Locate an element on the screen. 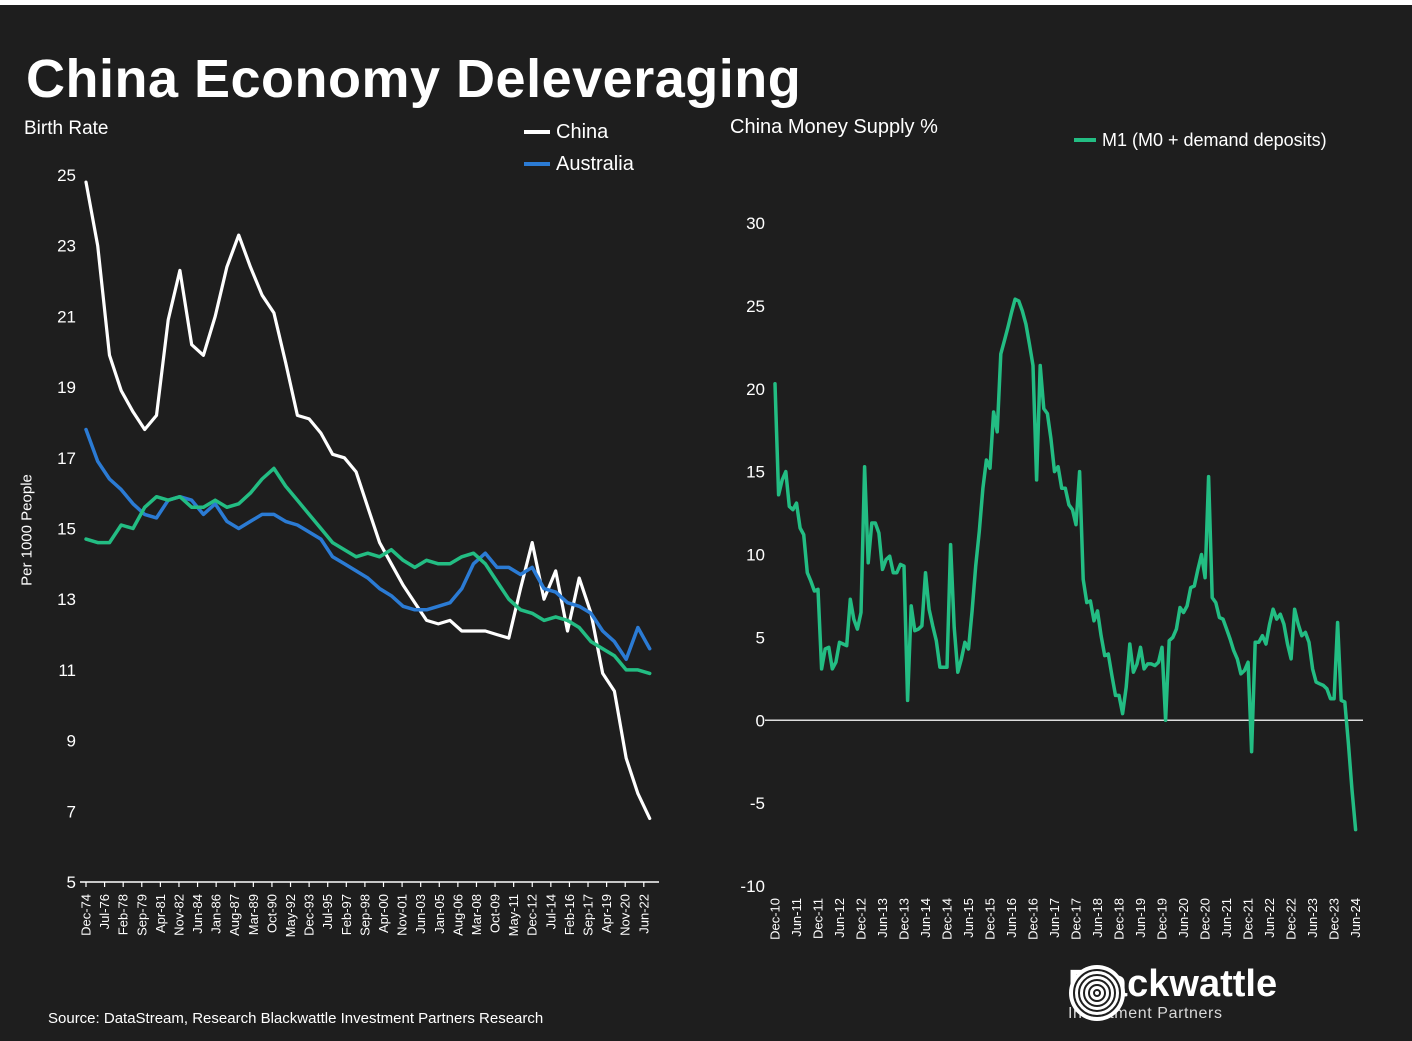  birth-rate-legend: China Australia is located at coordinates (579, 148).